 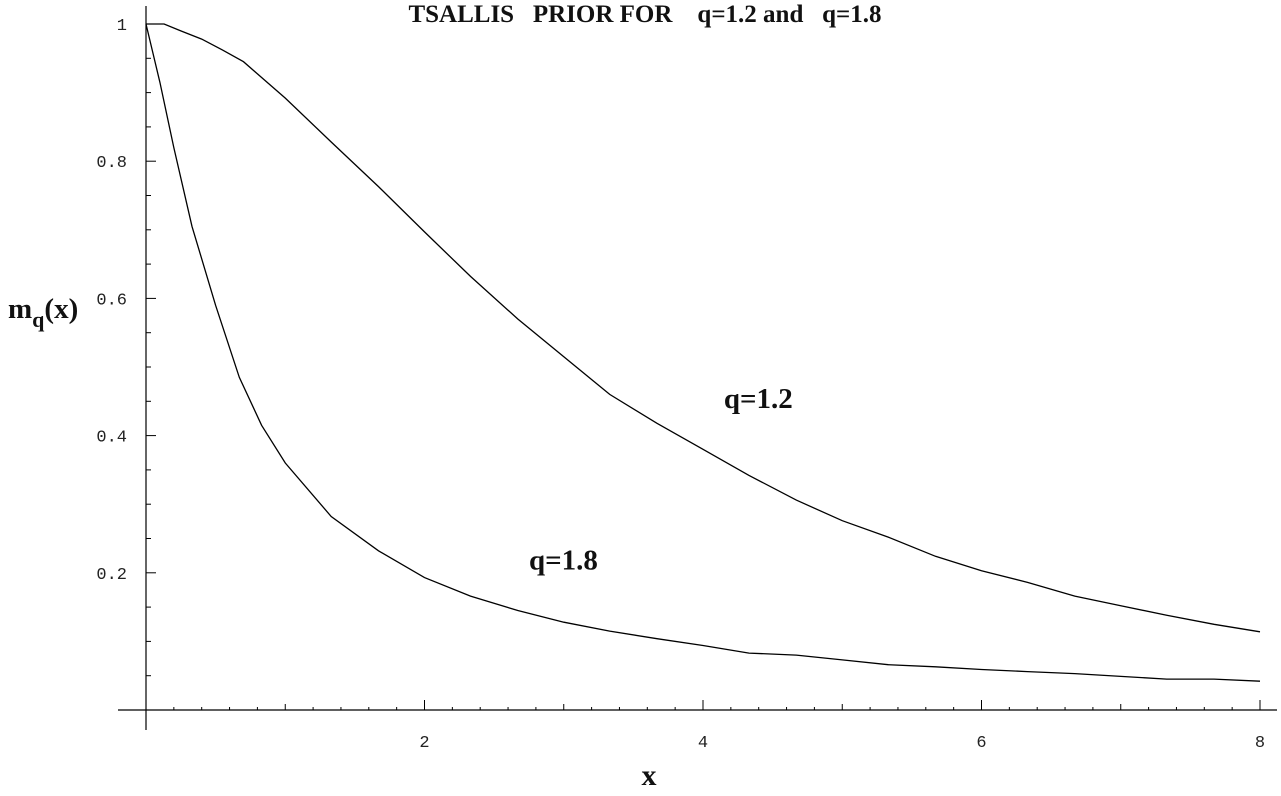 I want to click on x-tick-label: 2, so click(x=424, y=743).